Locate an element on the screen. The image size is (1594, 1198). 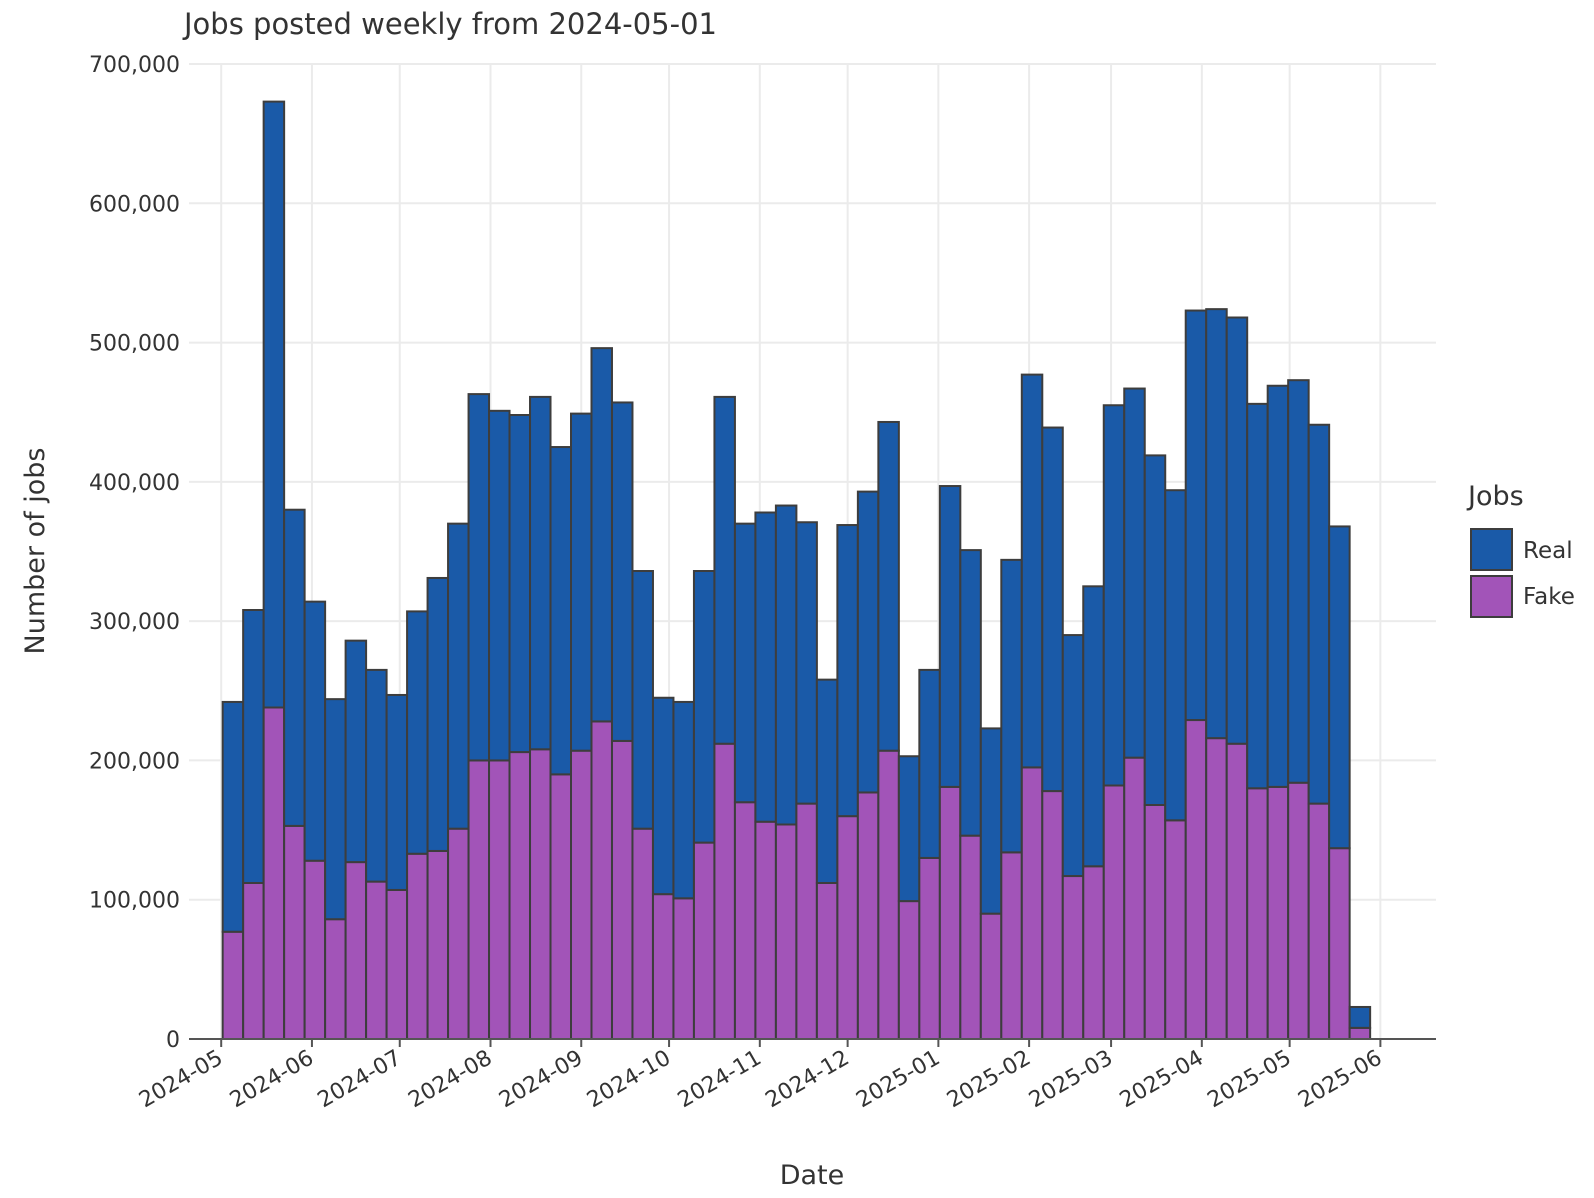
x-tick-label: 2025-03 is located at coordinates (1071, 1080).